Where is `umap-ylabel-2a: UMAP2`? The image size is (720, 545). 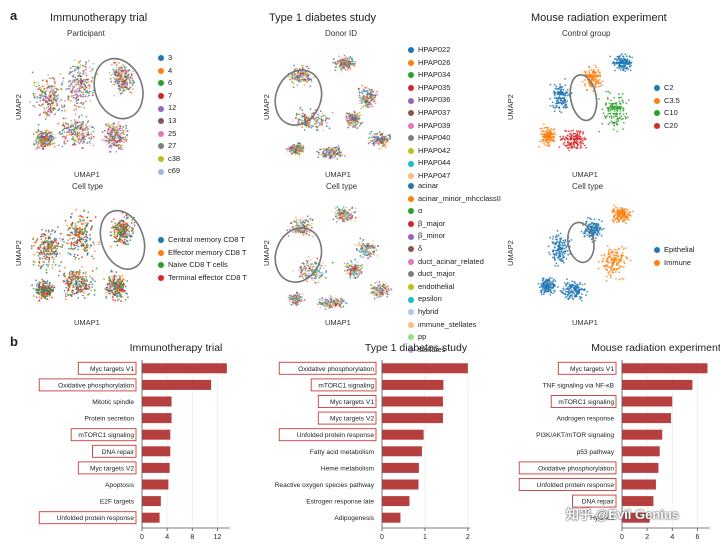 umap-ylabel-2a: UMAP2 is located at coordinates (266, 107).